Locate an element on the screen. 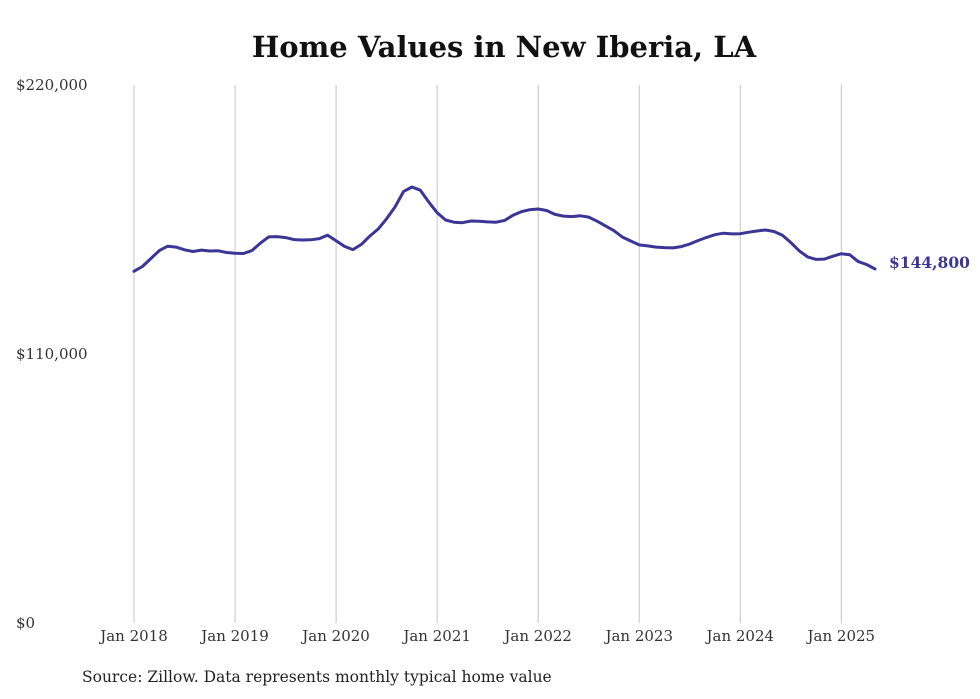 This screenshot has width=980, height=699. y-tick-label: $0 is located at coordinates (25, 623).